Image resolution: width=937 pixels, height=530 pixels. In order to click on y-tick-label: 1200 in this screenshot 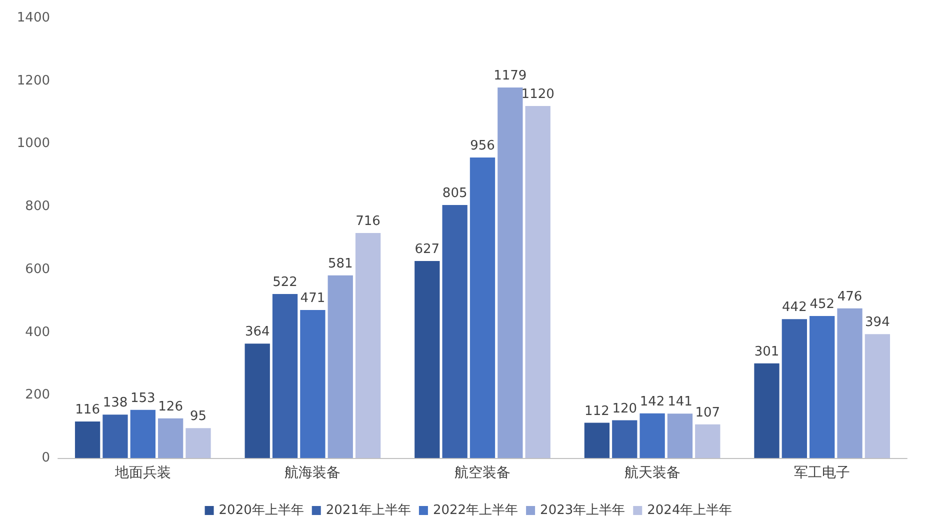, I will do `click(33, 80)`.